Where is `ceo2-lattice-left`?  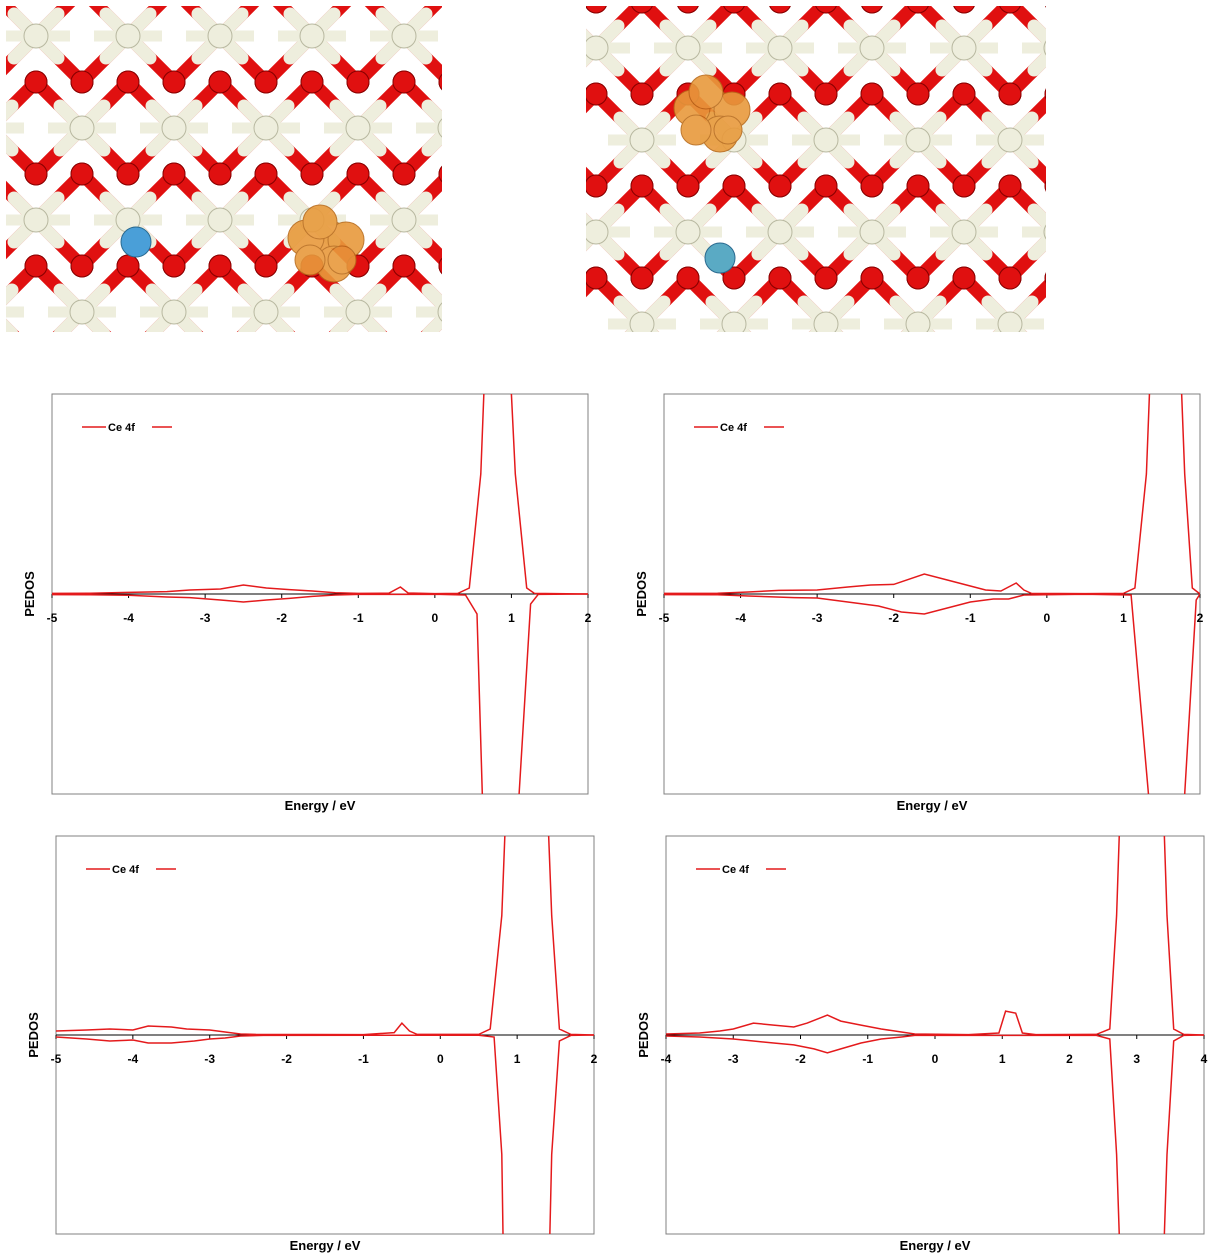 ceo2-lattice-left is located at coordinates (224, 169).